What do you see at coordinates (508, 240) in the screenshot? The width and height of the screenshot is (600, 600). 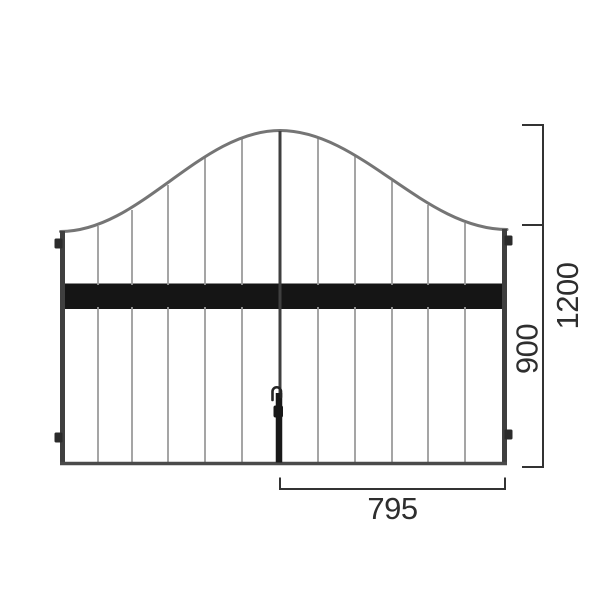 I see `hinge-top-right` at bounding box center [508, 240].